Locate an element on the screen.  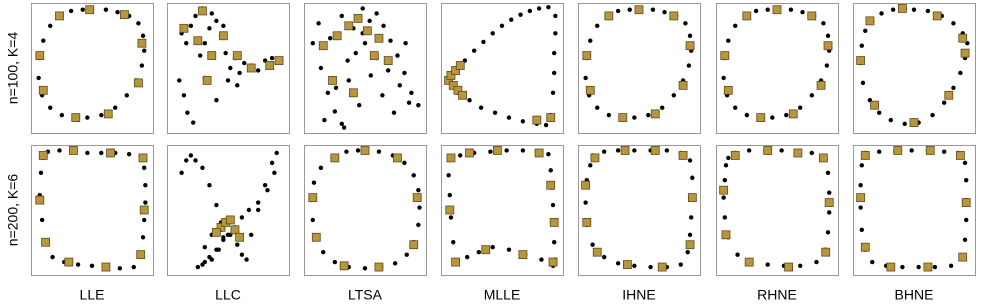
column-label: MLLE is located at coordinates (502, 295).